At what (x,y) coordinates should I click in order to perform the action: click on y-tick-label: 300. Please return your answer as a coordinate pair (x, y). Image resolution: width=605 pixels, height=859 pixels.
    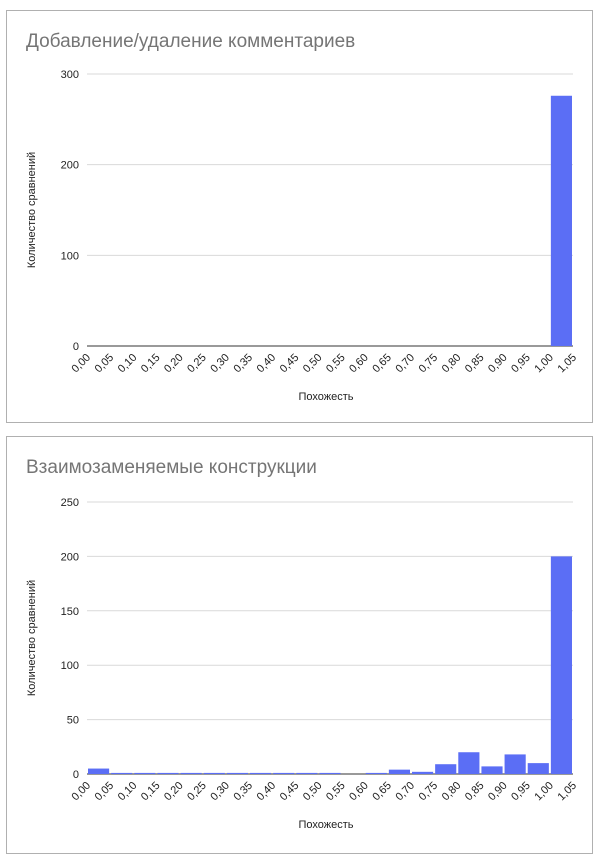
    Looking at the image, I should click on (70, 75).